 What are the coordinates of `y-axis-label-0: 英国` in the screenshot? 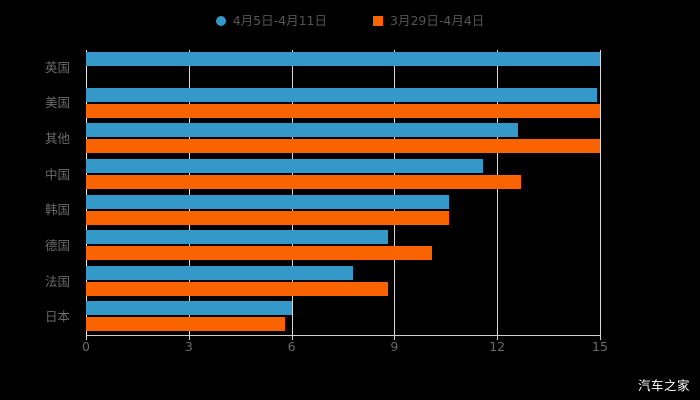 It's located at (57, 67).